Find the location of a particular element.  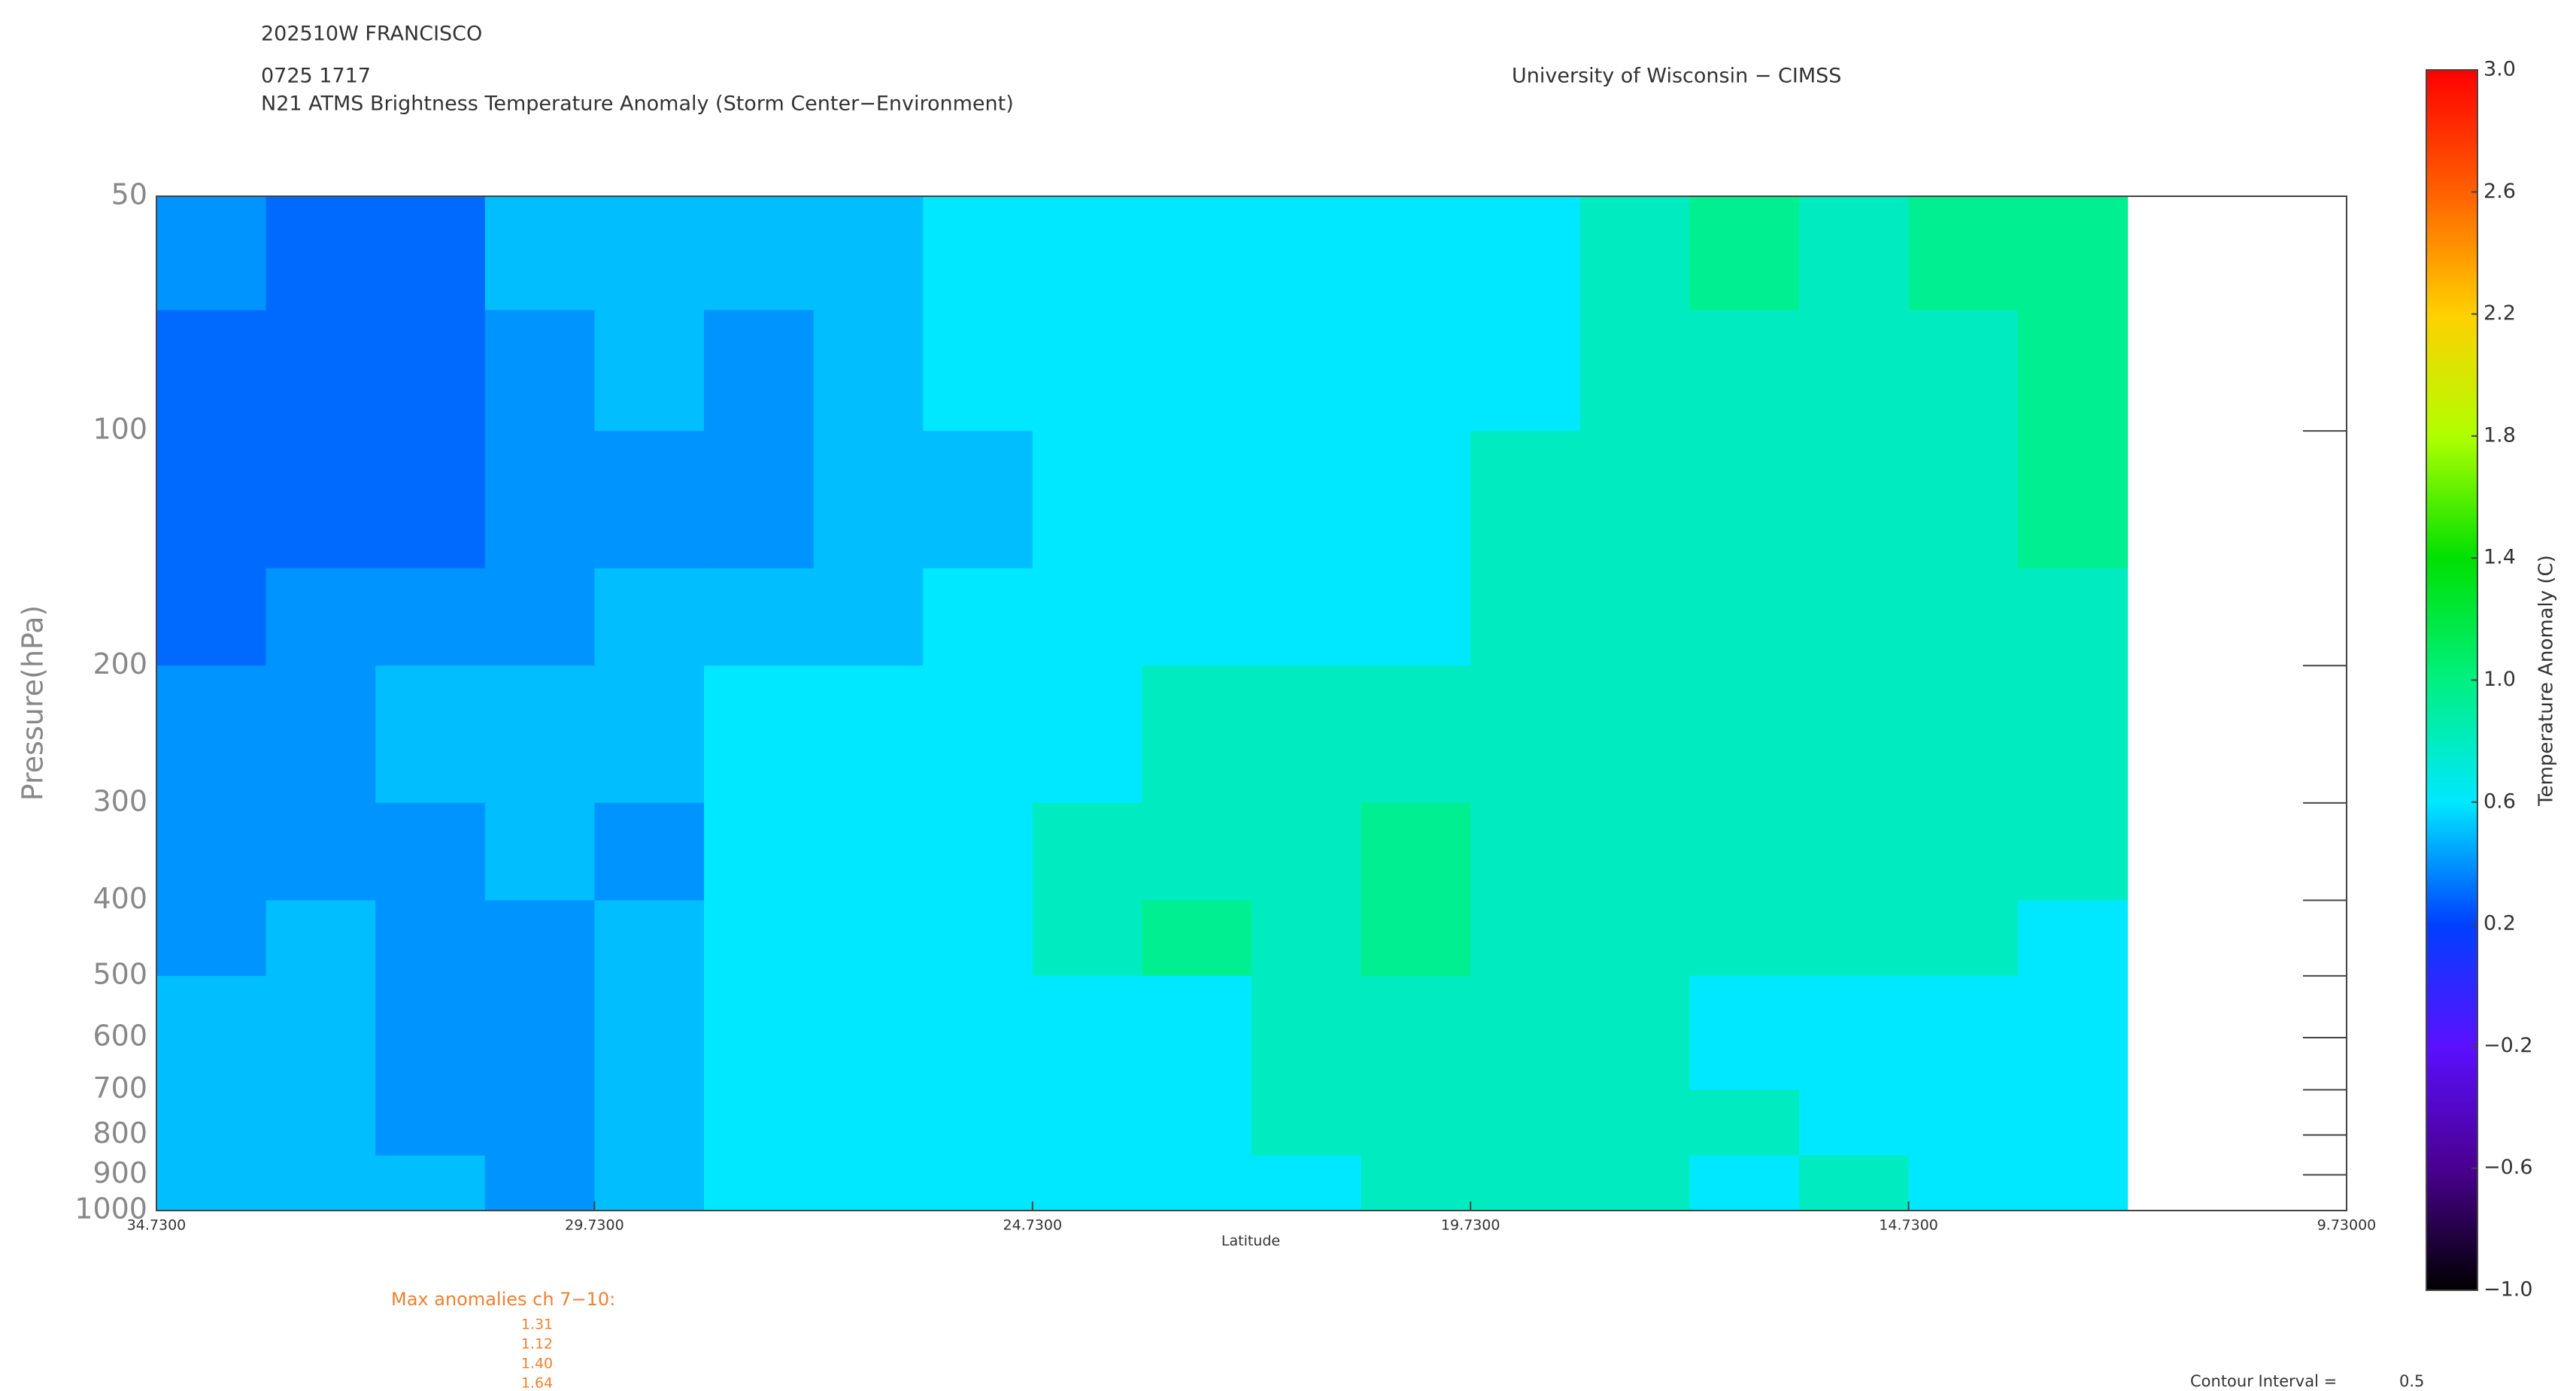

y-tick-label: 700 is located at coordinates (120, 1088).